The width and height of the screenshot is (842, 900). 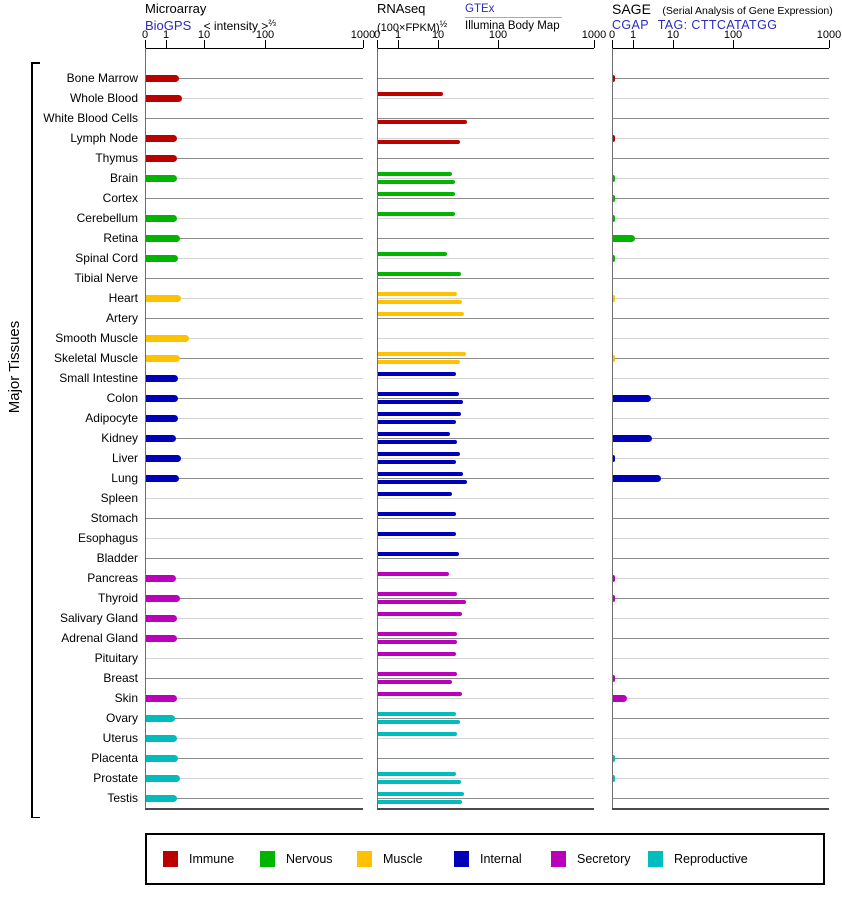 What do you see at coordinates (119, 438) in the screenshot?
I see `tissue-label: Kidney` at bounding box center [119, 438].